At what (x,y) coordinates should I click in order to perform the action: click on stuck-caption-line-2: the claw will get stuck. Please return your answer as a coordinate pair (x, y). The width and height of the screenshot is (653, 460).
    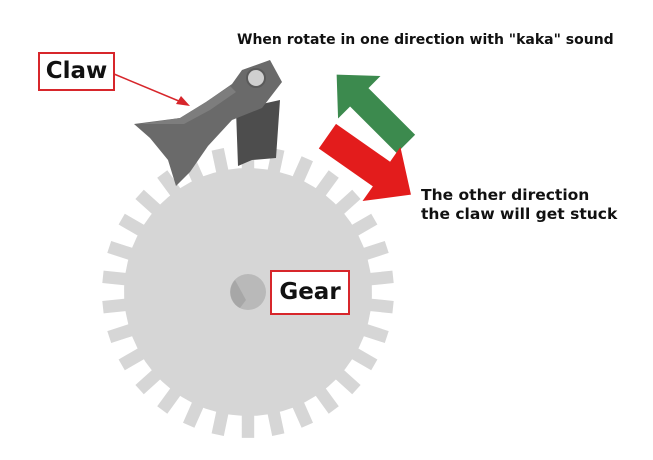
    Looking at the image, I should click on (519, 214).